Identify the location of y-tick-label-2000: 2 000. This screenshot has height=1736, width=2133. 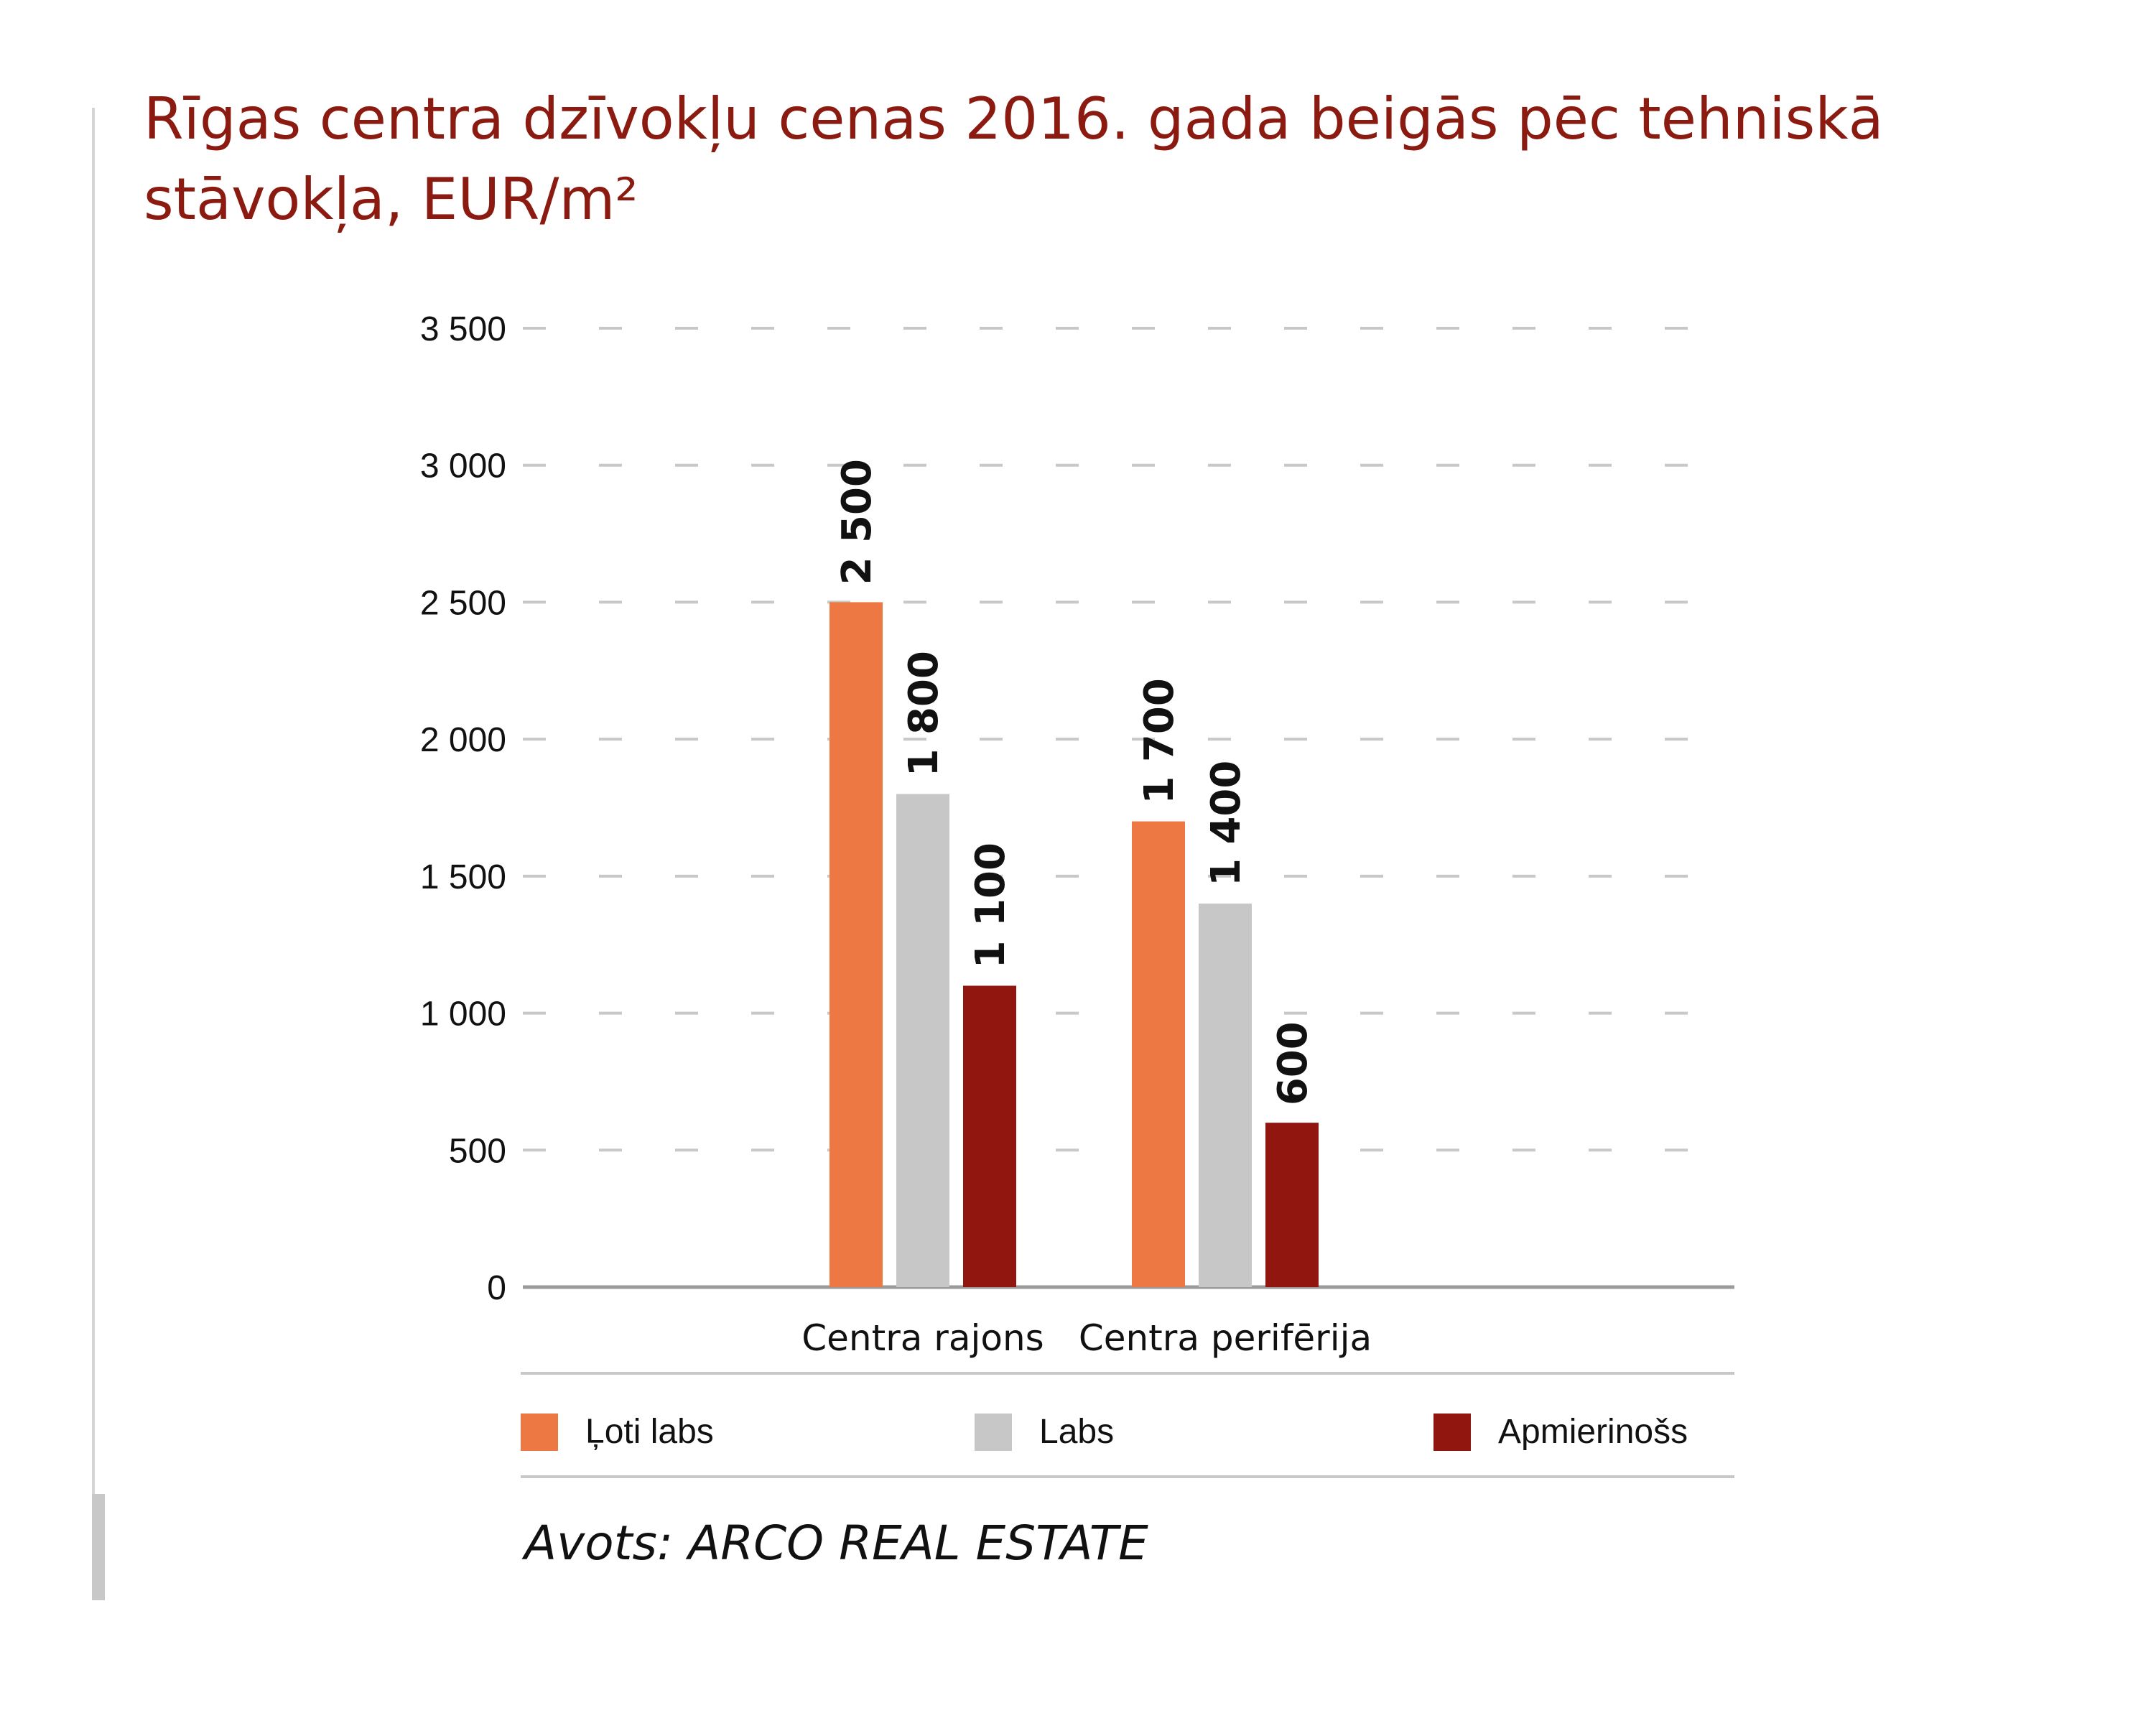
(463, 740).